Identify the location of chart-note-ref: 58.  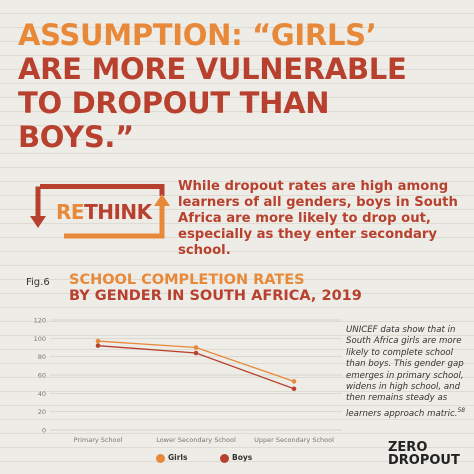
(461, 410).